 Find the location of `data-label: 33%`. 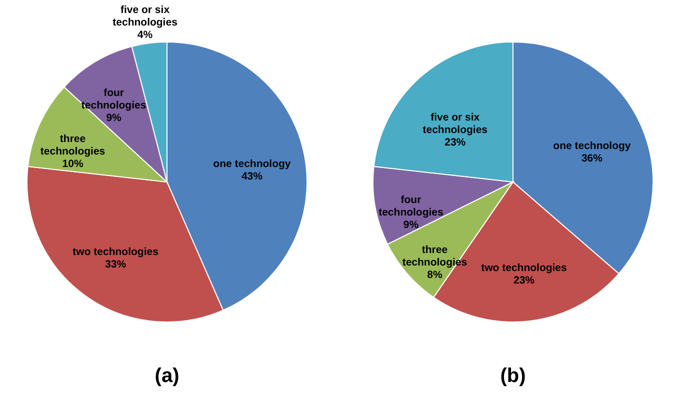

data-label: 33% is located at coordinates (116, 264).